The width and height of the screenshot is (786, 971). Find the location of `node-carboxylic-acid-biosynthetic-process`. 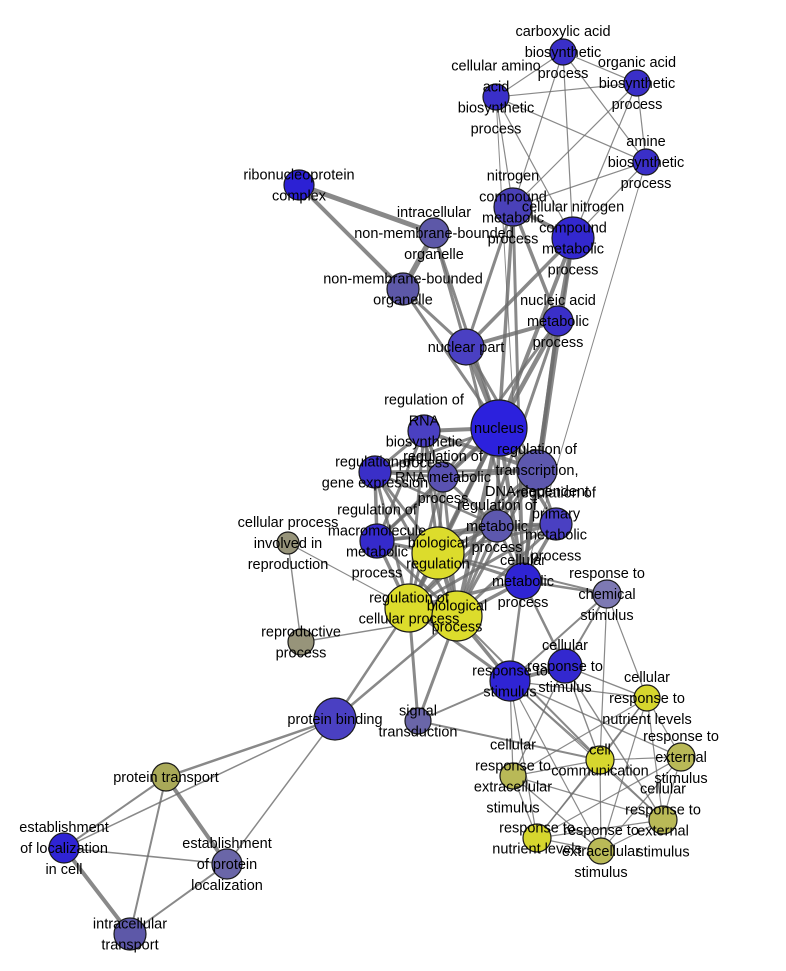

node-carboxylic-acid-biosynthetic-process is located at coordinates (563, 52).